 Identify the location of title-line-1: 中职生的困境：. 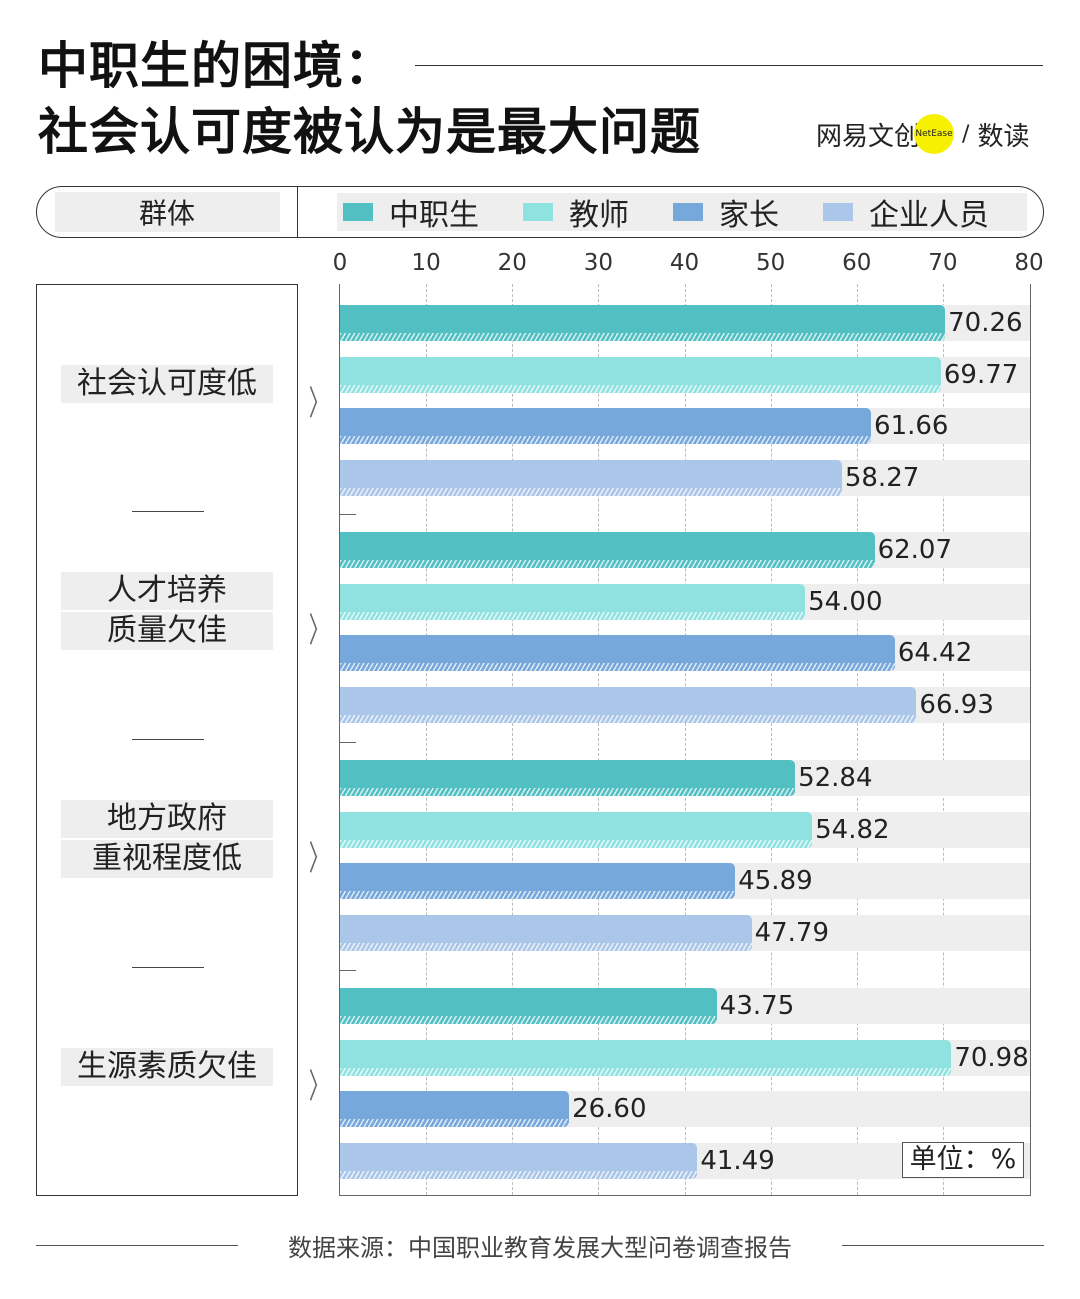
(216, 66).